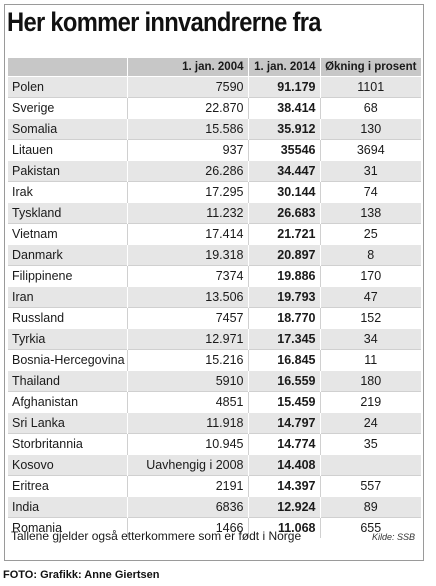 The image size is (436, 586). I want to click on percent-increase-cell: 130, so click(370, 129).